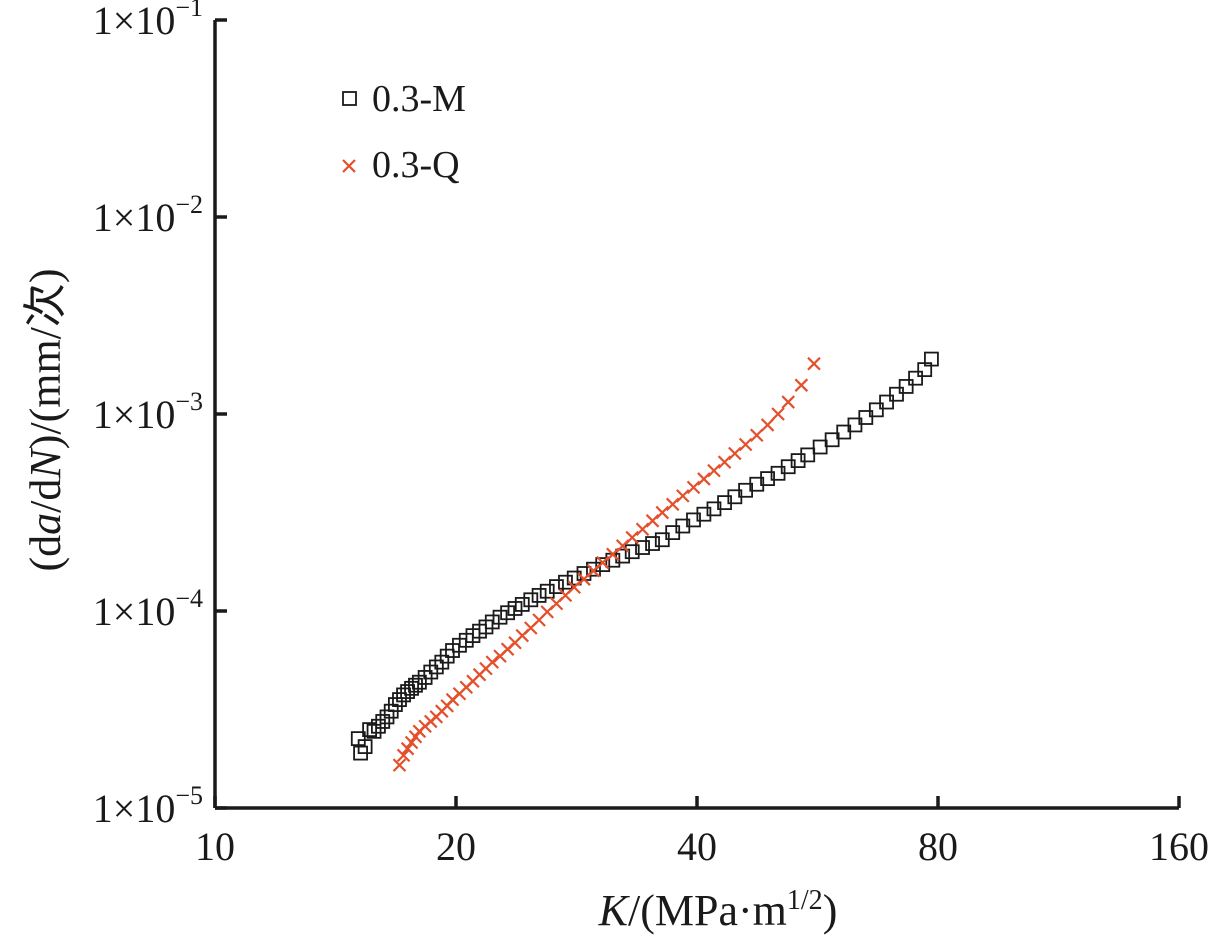 This screenshot has height=943, width=1231. What do you see at coordinates (938, 846) in the screenshot?
I see `x-tick-label-3: 80` at bounding box center [938, 846].